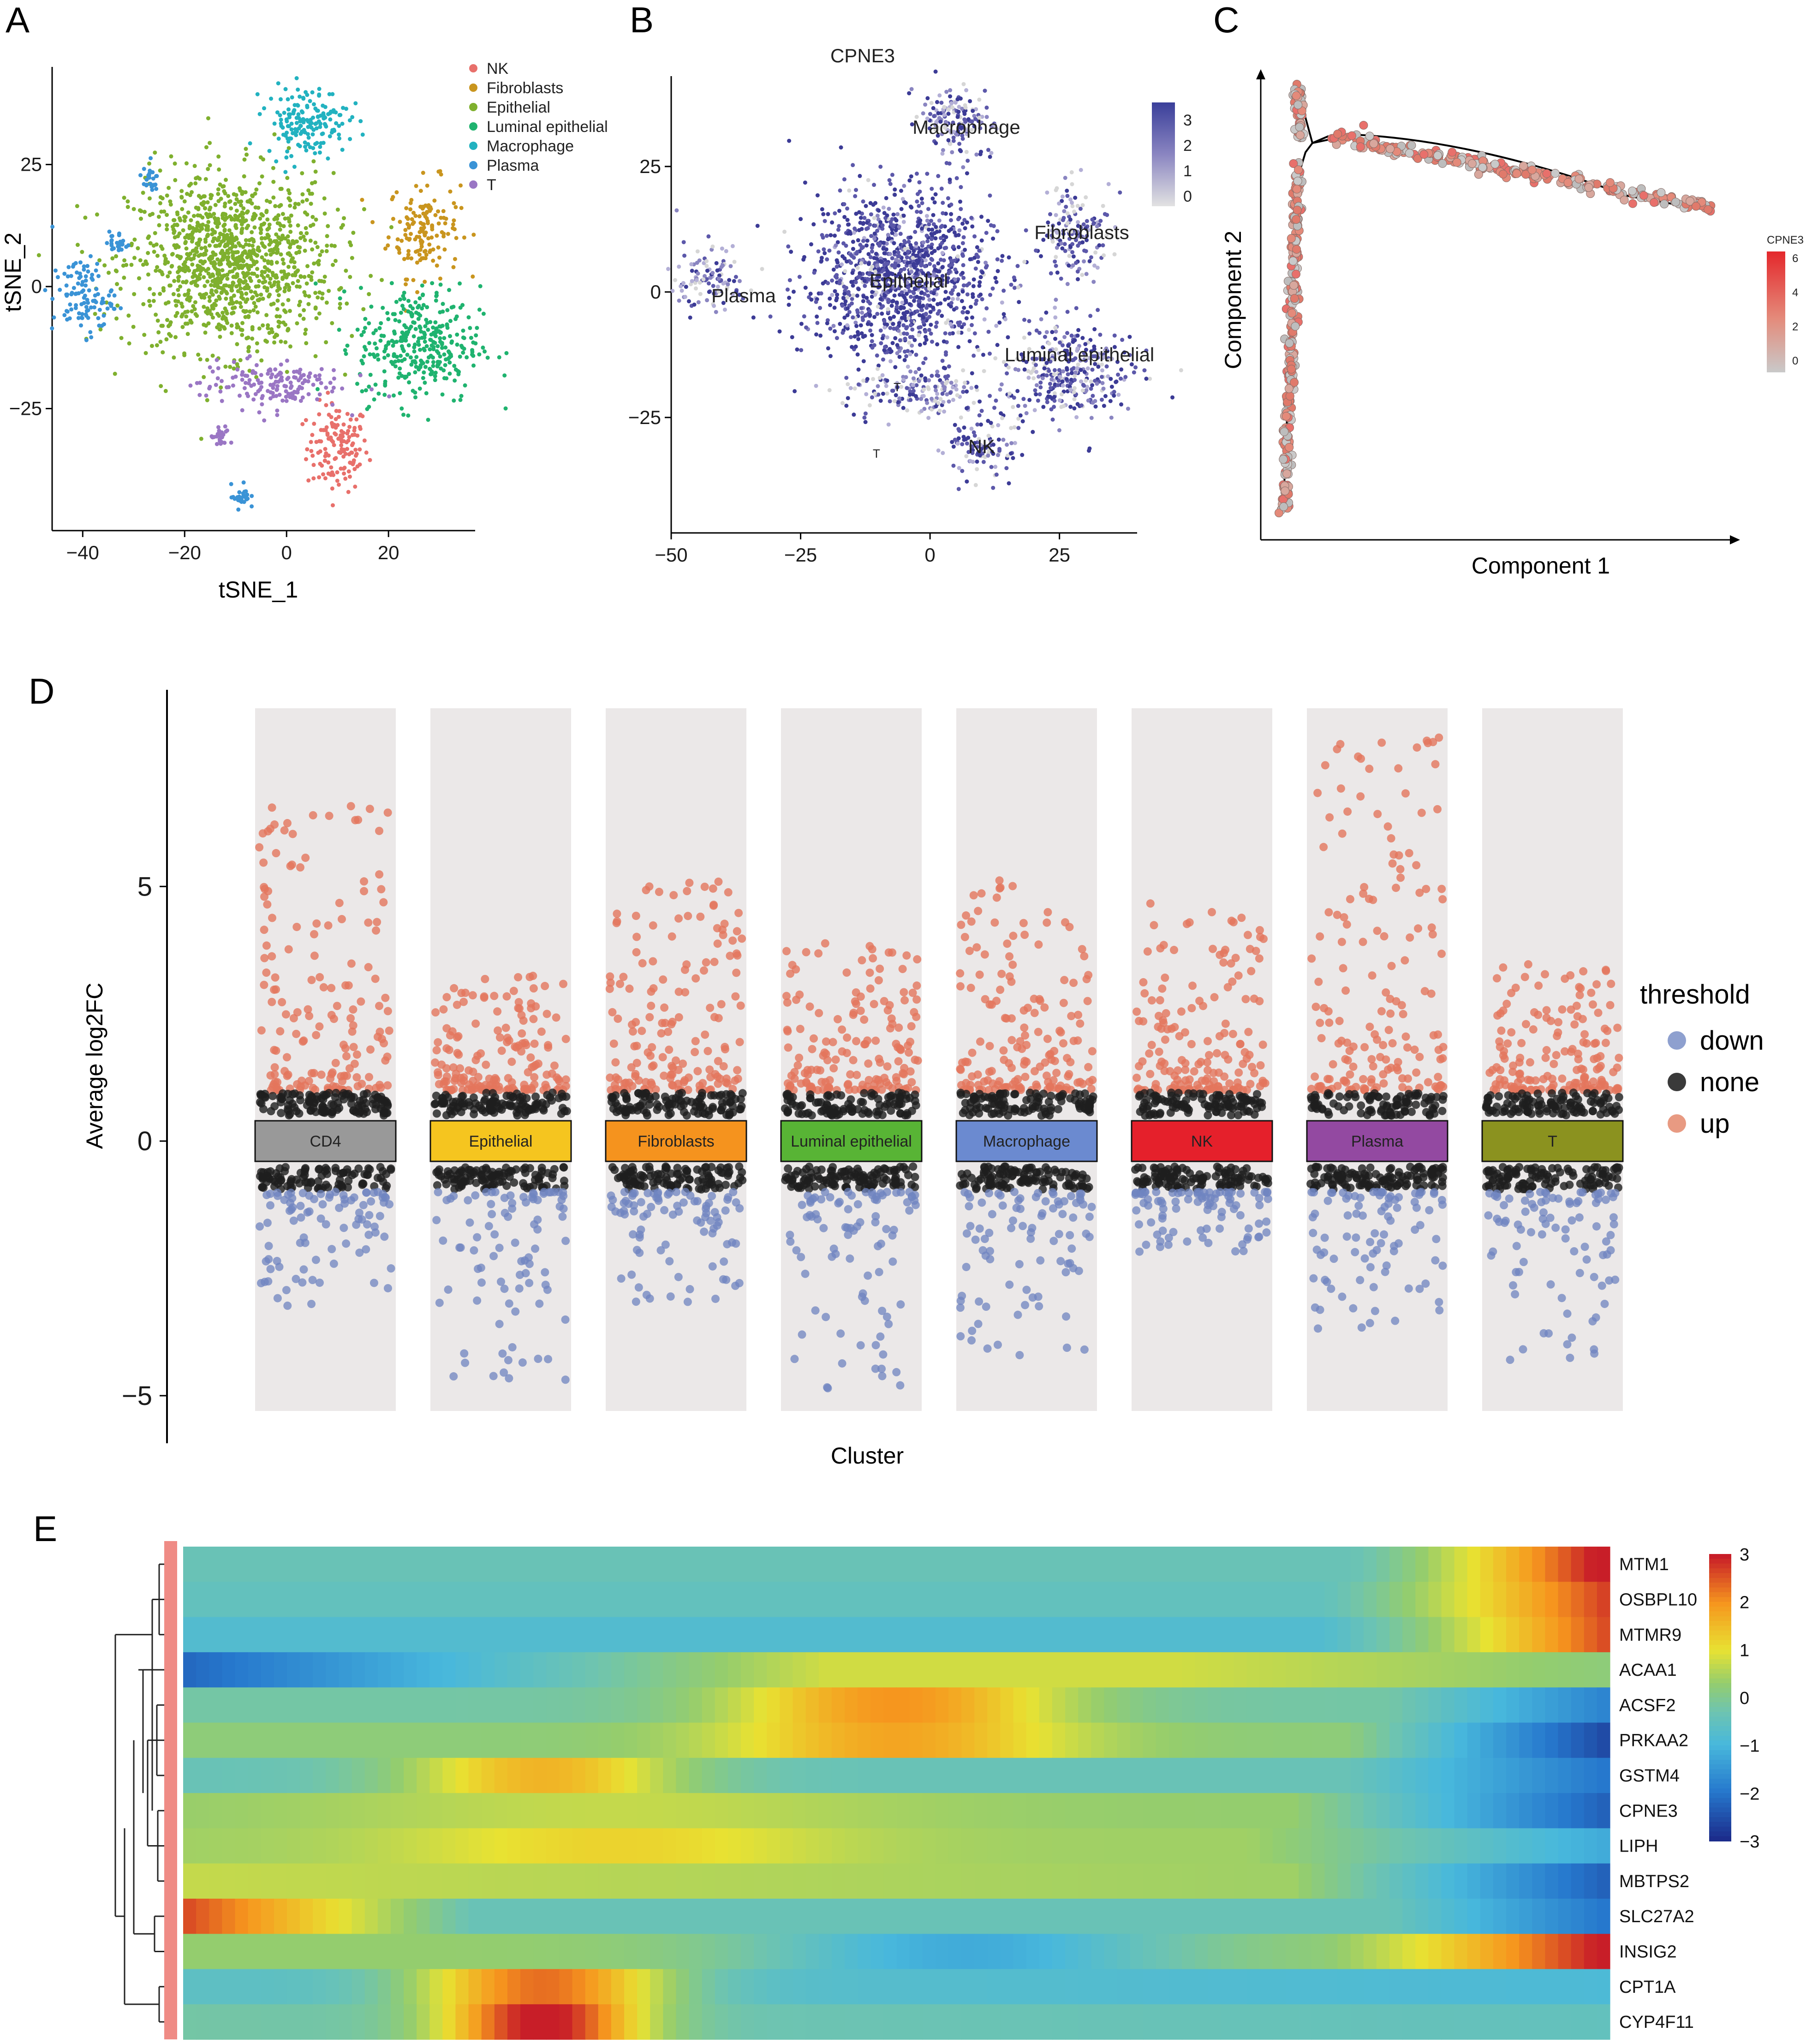 Image resolution: width=1818 pixels, height=2044 pixels. What do you see at coordinates (1059, 555) in the screenshot?
I see `b-x-tick-label: 25` at bounding box center [1059, 555].